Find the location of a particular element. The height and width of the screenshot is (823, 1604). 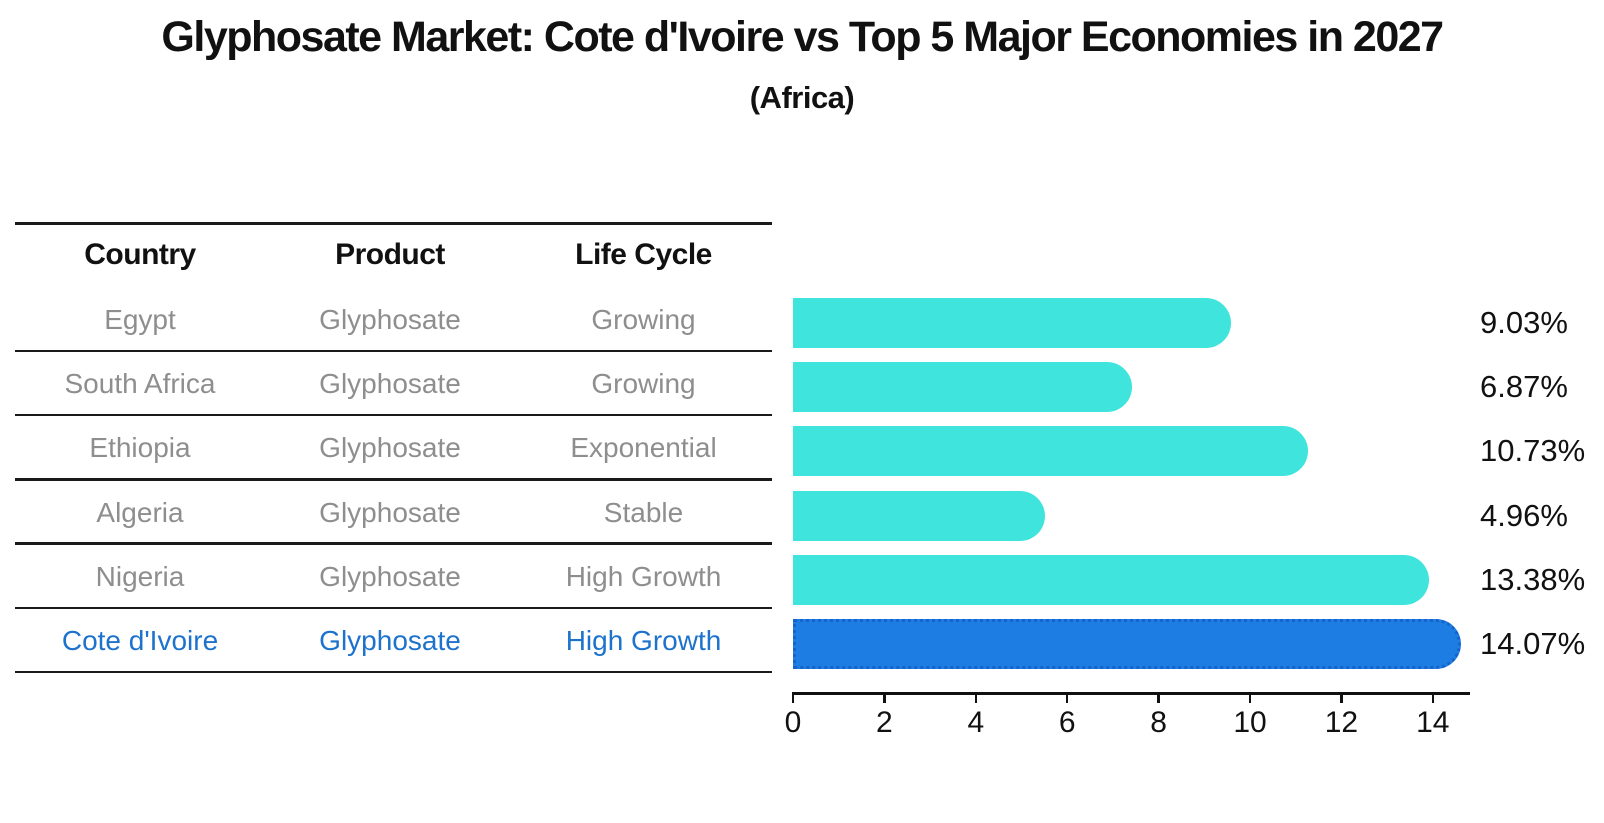

table-row-cote-d-ivoire: Cote d'Ivoire Glyphosate High Growth is located at coordinates (393, 641).